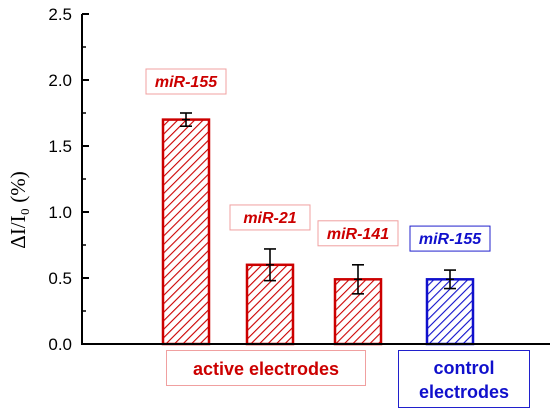 The height and width of the screenshot is (412, 550). I want to click on bar-label: miR-141, so click(358, 233).